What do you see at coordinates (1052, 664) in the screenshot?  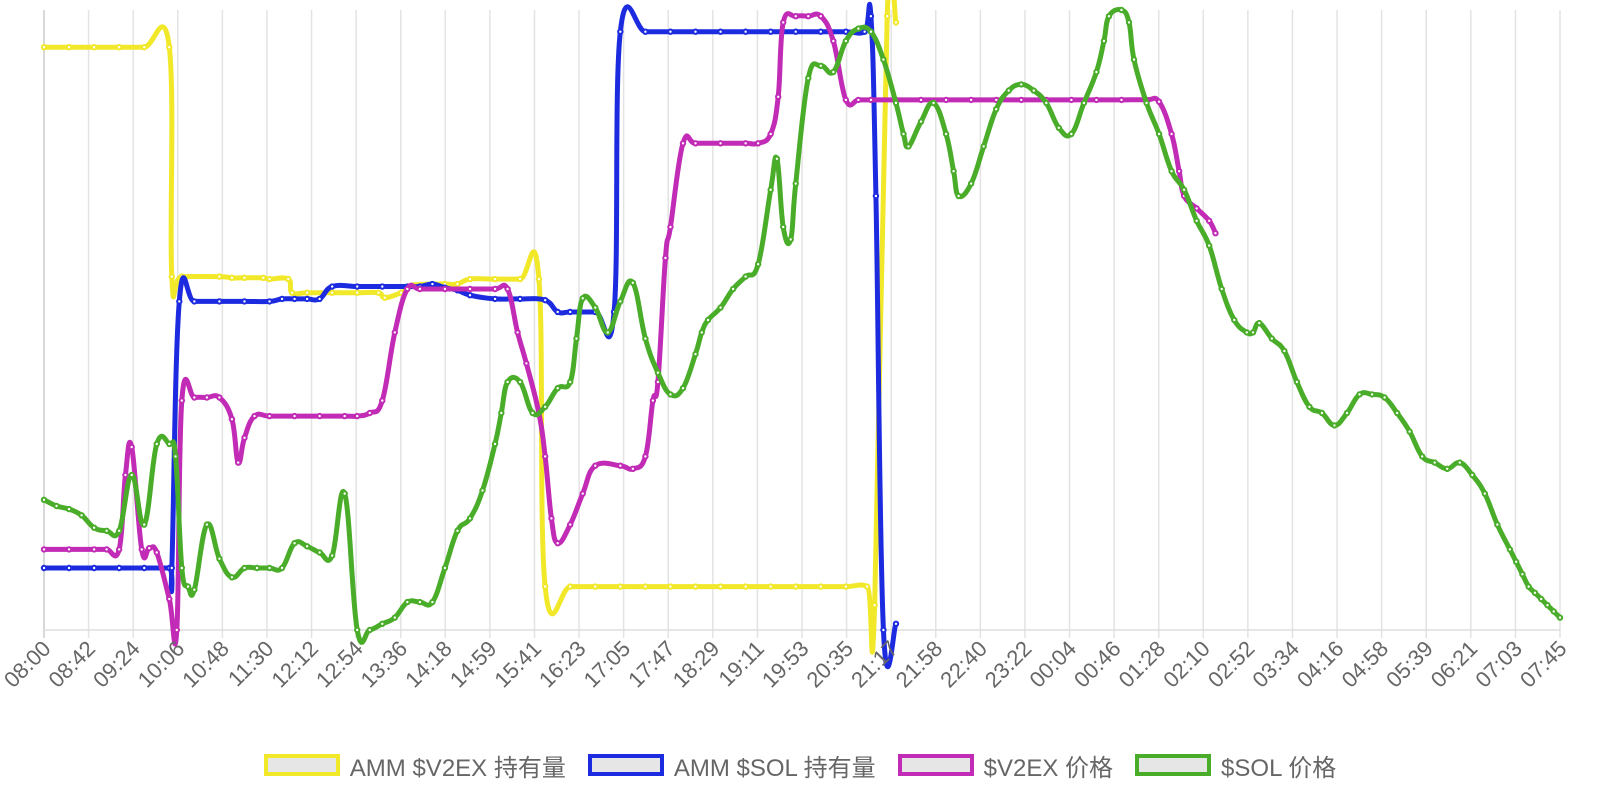 I see `x-tick-label: 00:04` at bounding box center [1052, 664].